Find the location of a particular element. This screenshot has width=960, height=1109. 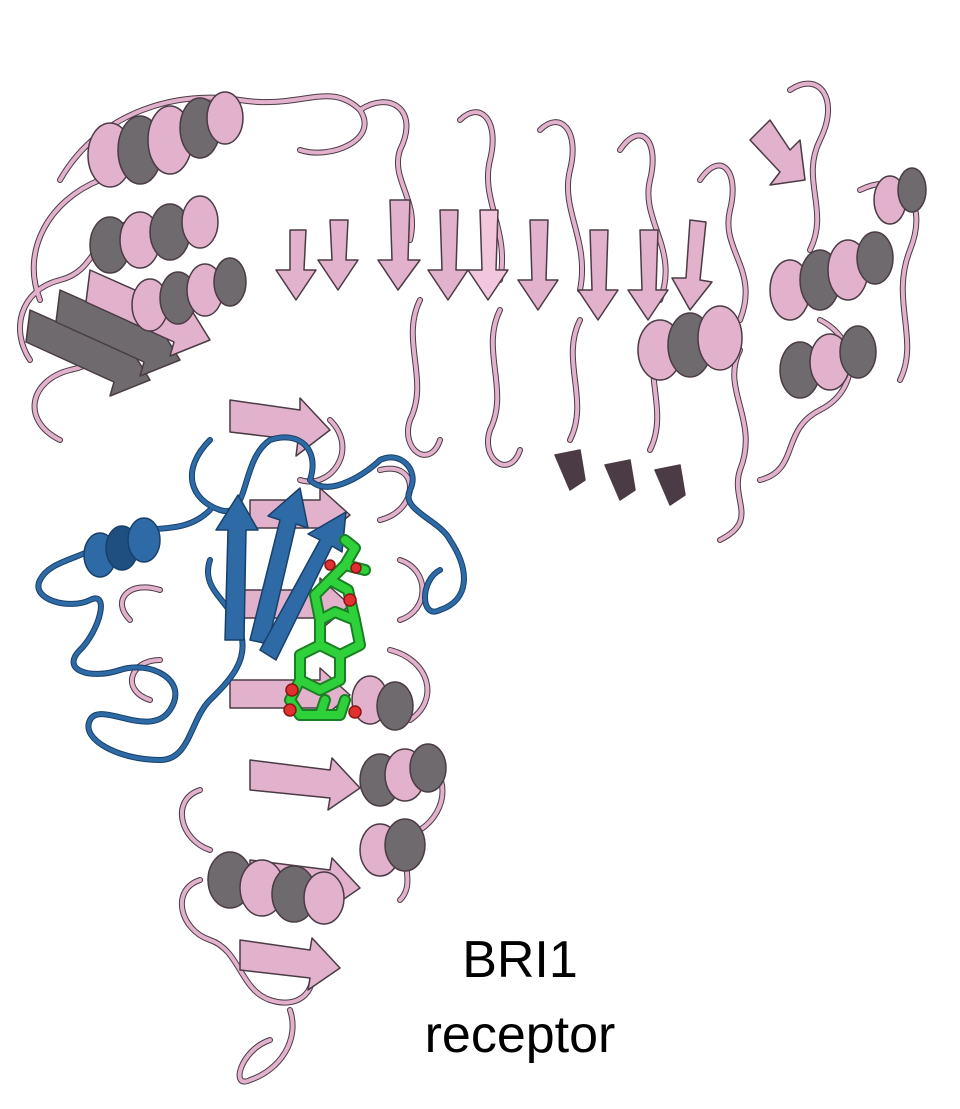

helix-left-lower is located at coordinates (189, 294).